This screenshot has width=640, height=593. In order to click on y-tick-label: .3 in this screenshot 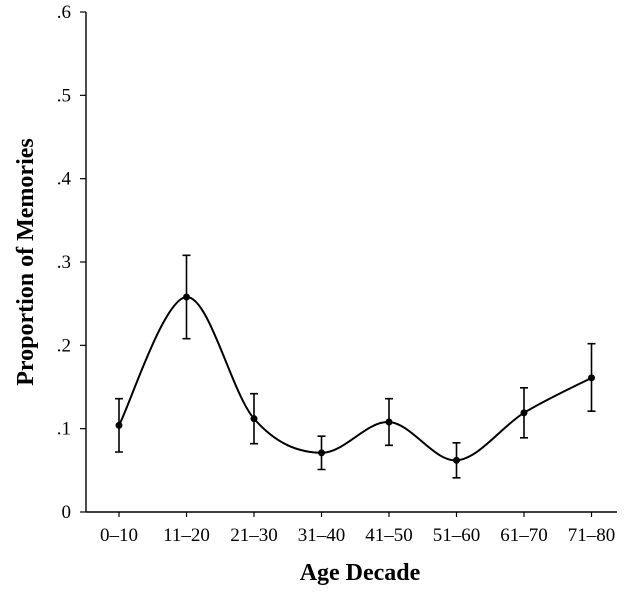, I will do `click(64, 262)`.